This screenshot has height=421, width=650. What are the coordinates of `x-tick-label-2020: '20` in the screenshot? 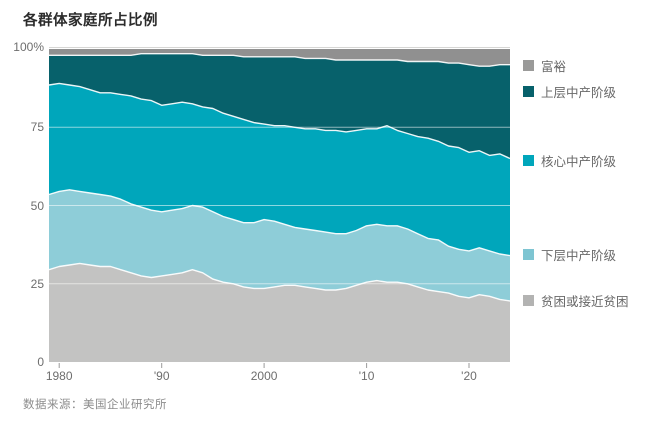 It's located at (469, 376).